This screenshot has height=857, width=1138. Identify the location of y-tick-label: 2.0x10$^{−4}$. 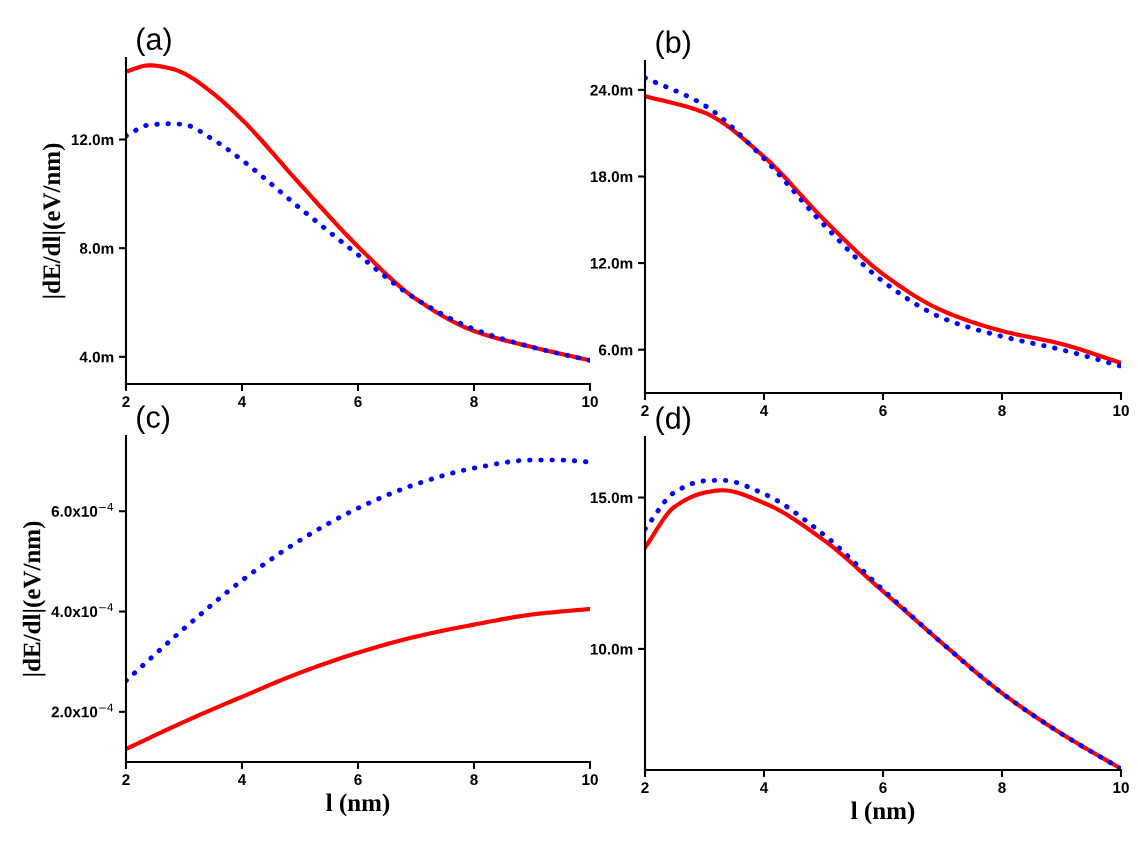
(82, 710).